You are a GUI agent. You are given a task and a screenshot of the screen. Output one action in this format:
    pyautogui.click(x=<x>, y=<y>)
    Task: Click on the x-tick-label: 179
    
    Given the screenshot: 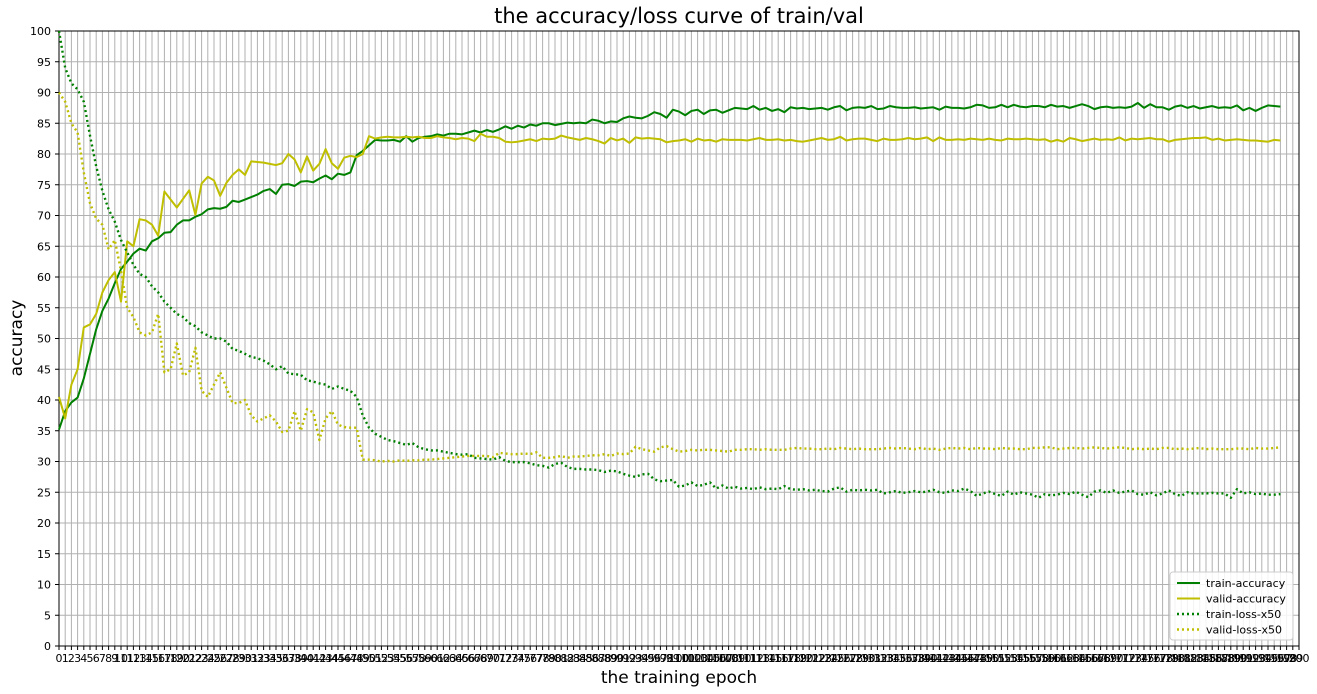 What is the action you would take?
    pyautogui.click(x=1168, y=658)
    